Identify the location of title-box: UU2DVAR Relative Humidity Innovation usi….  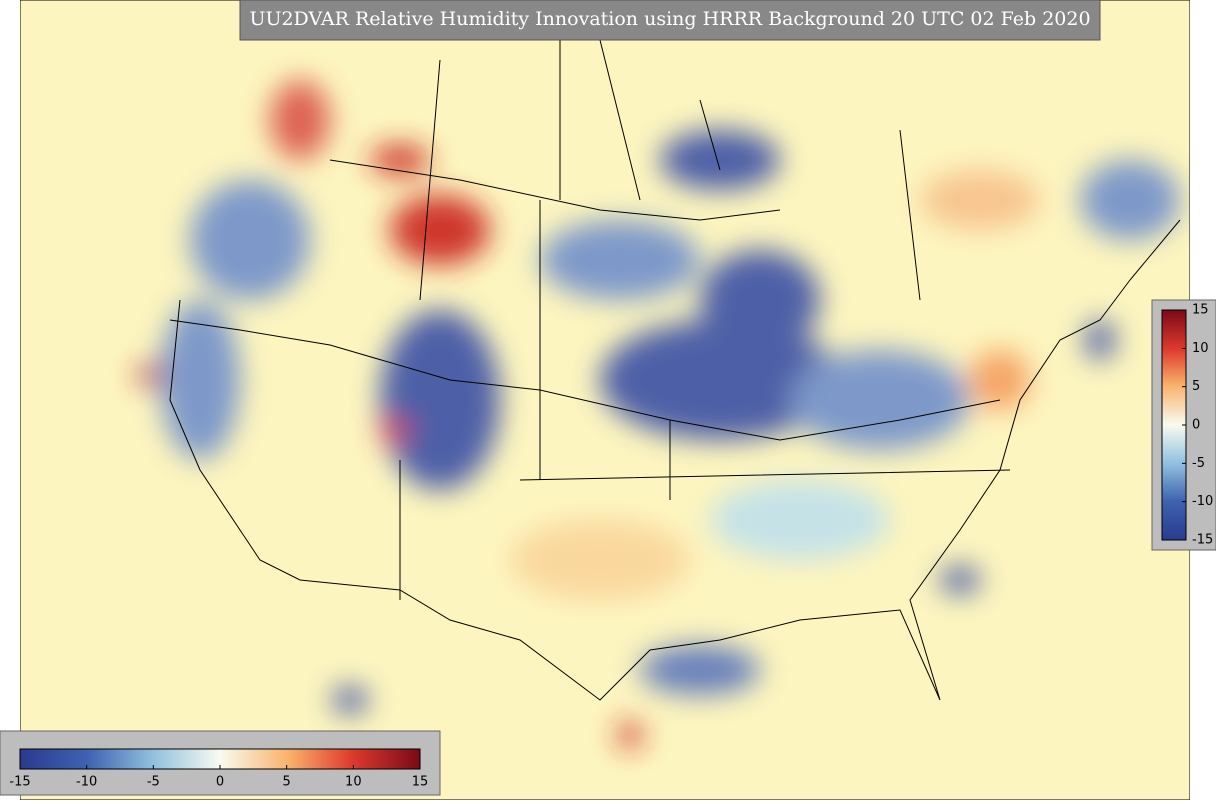
(670, 20).